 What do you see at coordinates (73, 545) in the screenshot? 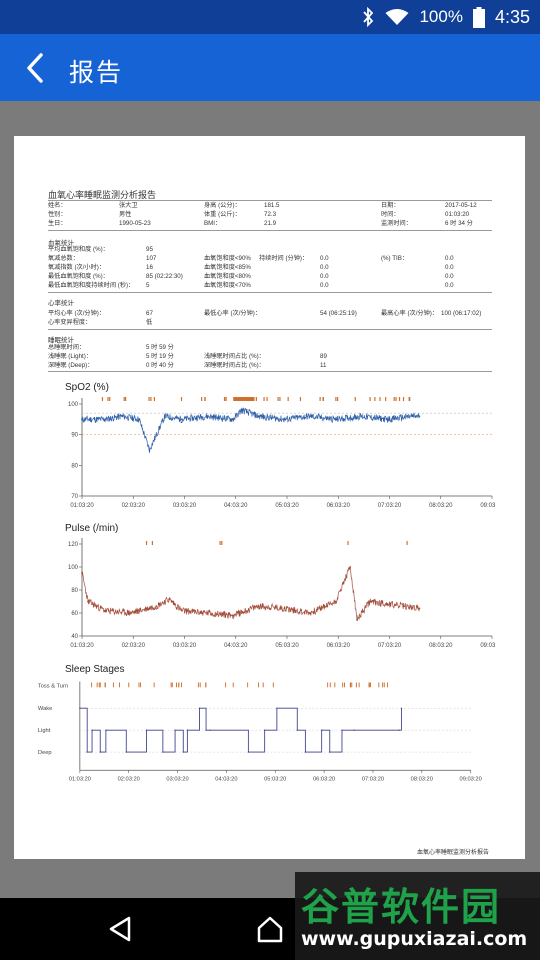
I see `y-tick-label: 120` at bounding box center [73, 545].